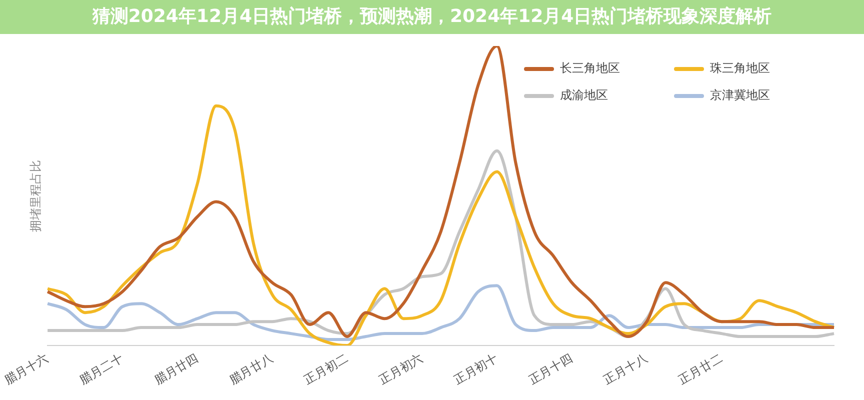 This screenshot has width=864, height=400. I want to click on x-tick-label: 正月初二, so click(326, 369).